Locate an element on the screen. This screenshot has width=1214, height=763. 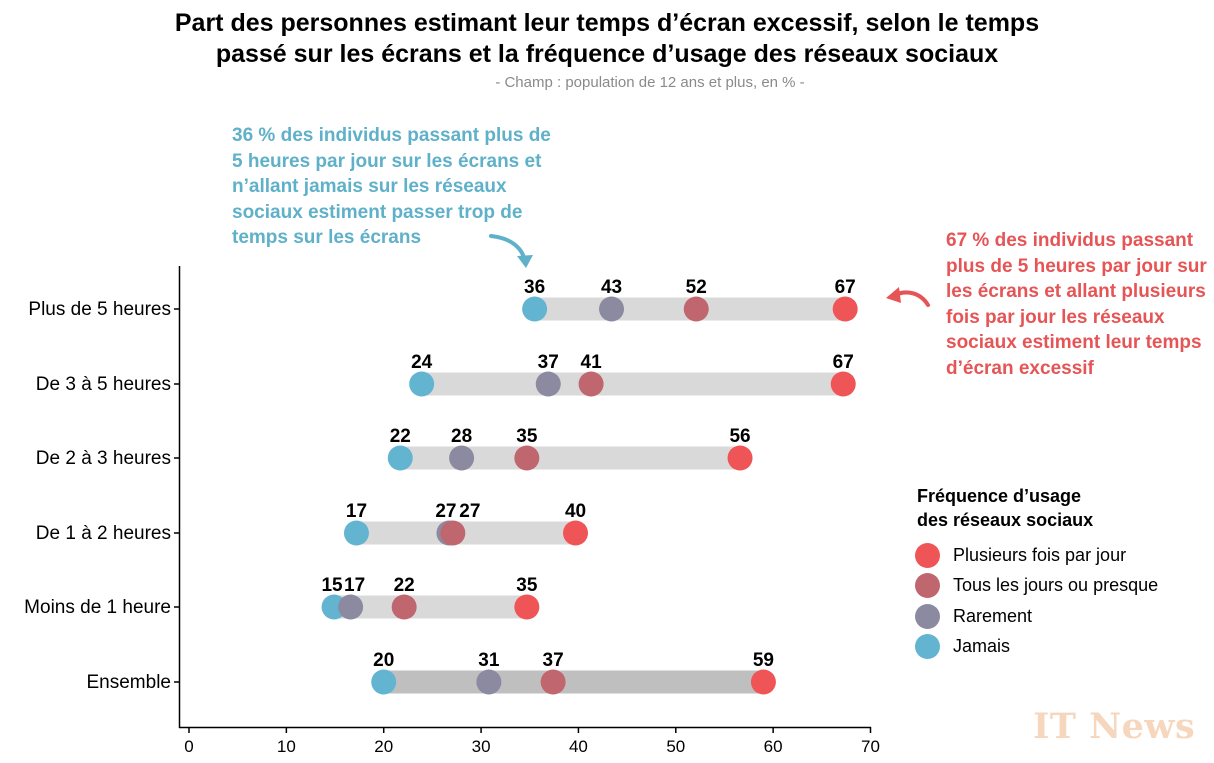
point-jamais-de-3-a-5-heures is located at coordinates (422, 384).